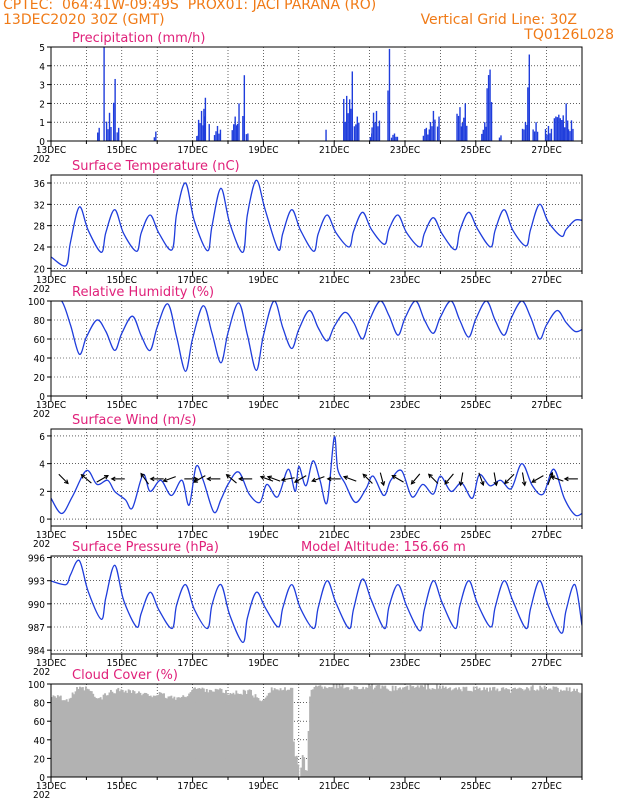  Describe the element at coordinates (40, 248) in the screenshot. I see `y-tick-label: 24` at that location.